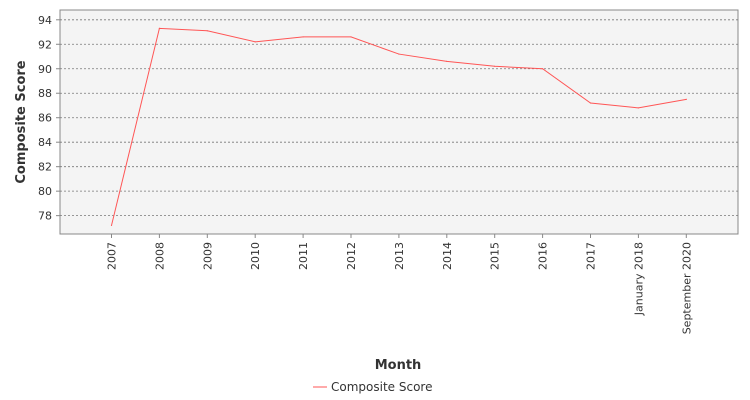 The height and width of the screenshot is (400, 750). I want to click on x-tick-label: 2010, so click(255, 256).